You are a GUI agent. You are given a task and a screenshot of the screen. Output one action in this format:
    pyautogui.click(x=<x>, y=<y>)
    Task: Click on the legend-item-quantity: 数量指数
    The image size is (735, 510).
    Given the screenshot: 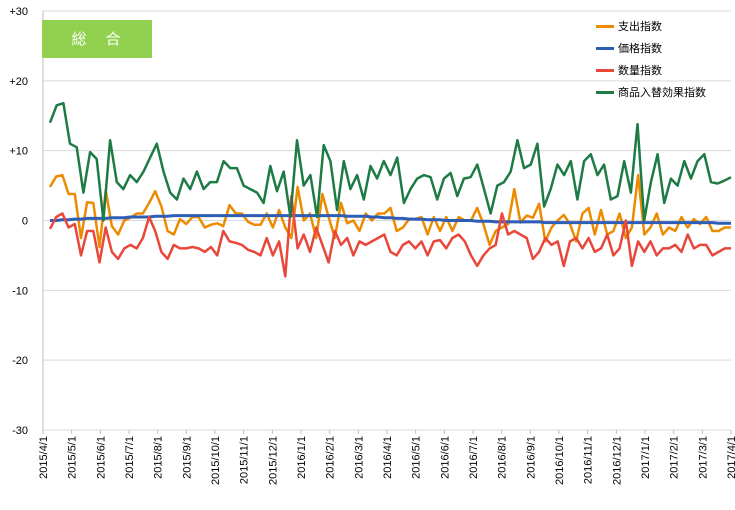 What is the action you would take?
    pyautogui.click(x=651, y=75)
    